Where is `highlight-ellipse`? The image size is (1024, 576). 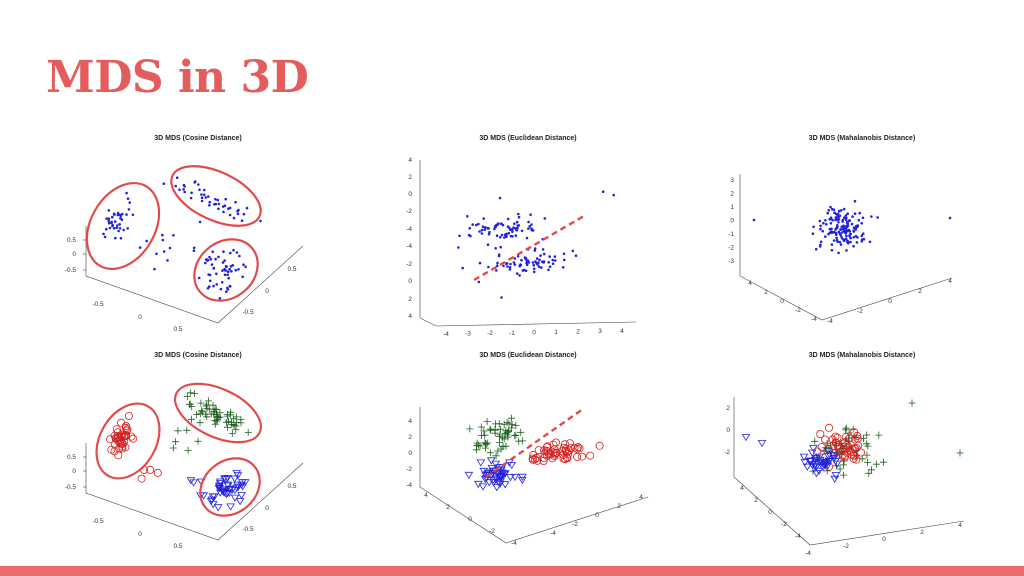 highlight-ellipse is located at coordinates (230, 487).